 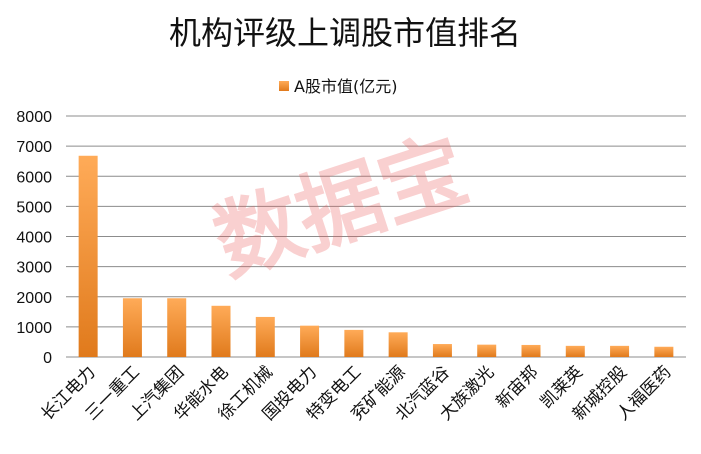 I want to click on legend-label: A股市值(亿元), so click(x=345, y=86).